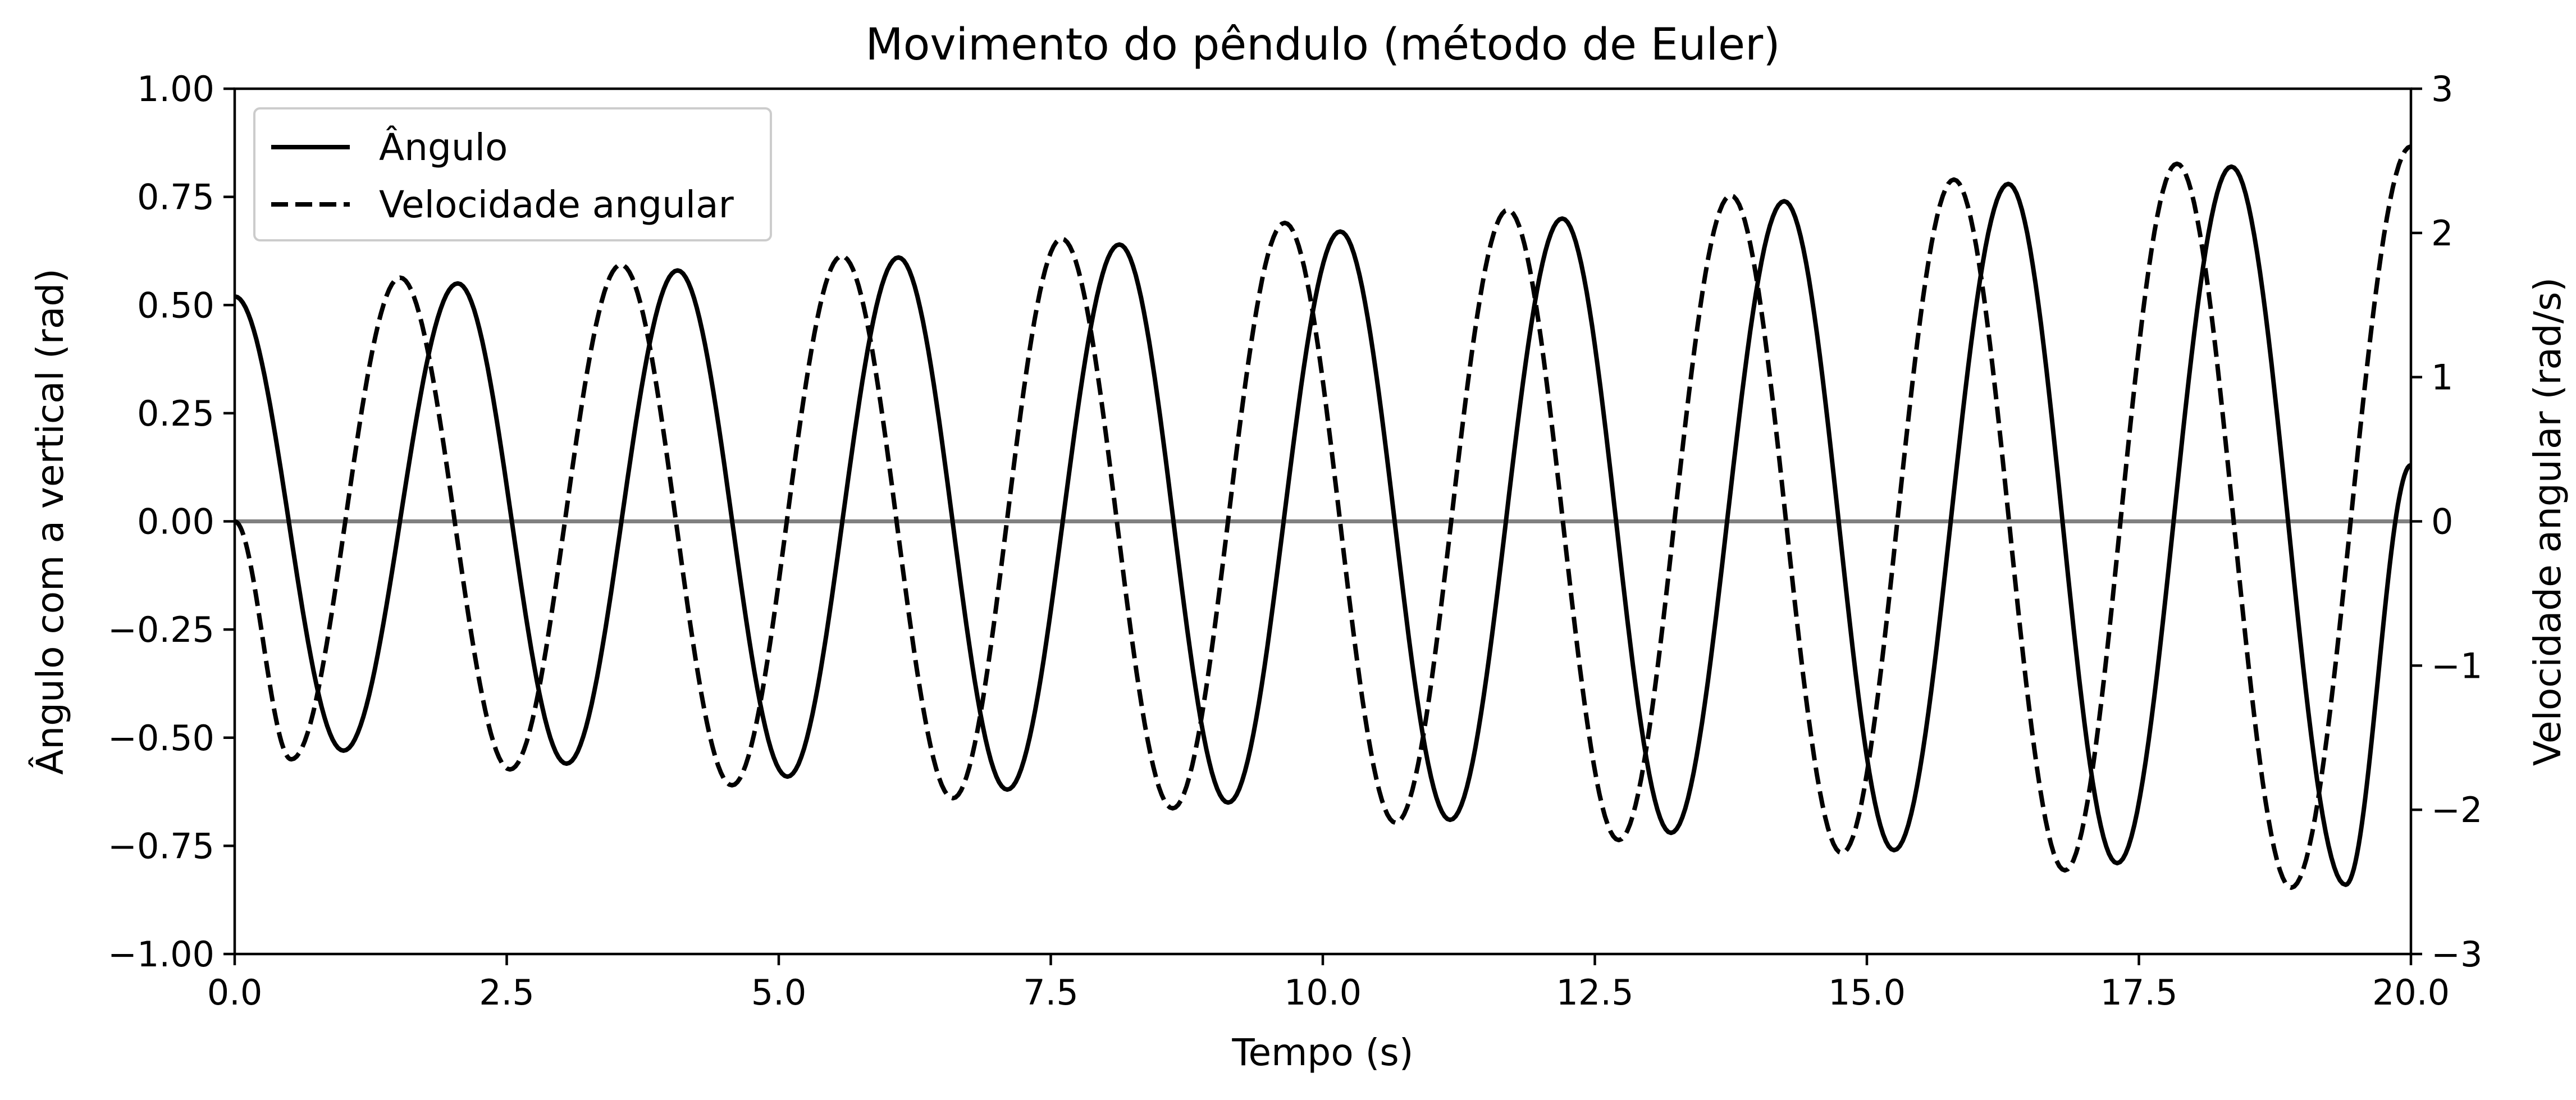  I want to click on y-left-tick-label: −0.50, so click(161, 738).